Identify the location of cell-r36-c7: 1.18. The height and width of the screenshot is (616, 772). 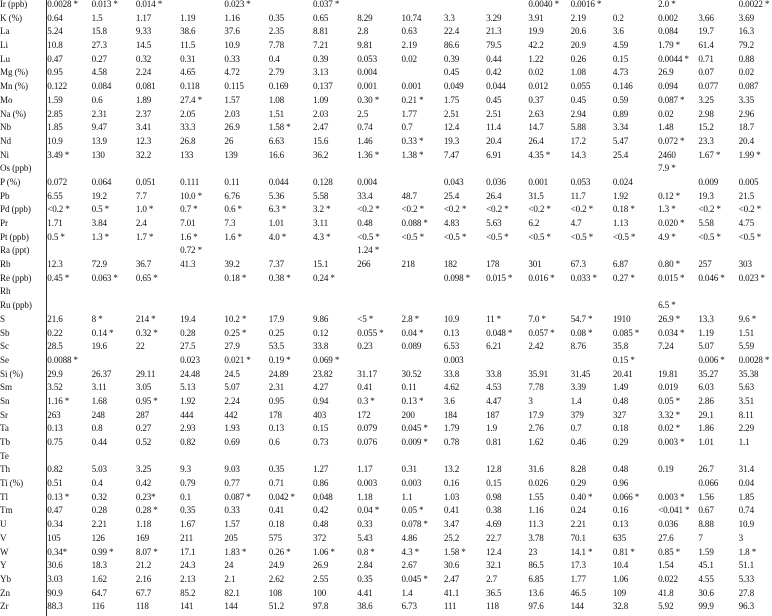
(365, 496).